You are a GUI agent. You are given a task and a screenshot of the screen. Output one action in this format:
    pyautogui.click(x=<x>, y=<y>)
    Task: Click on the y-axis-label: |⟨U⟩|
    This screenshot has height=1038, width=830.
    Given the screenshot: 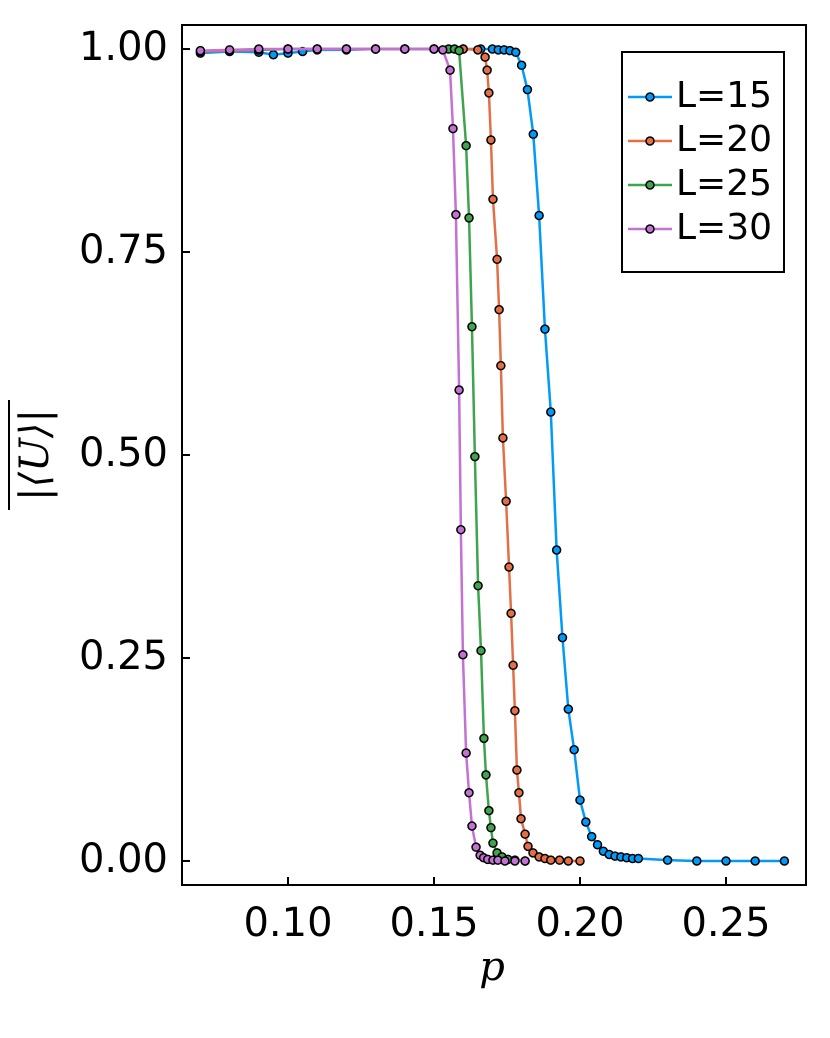 What is the action you would take?
    pyautogui.click(x=35, y=455)
    